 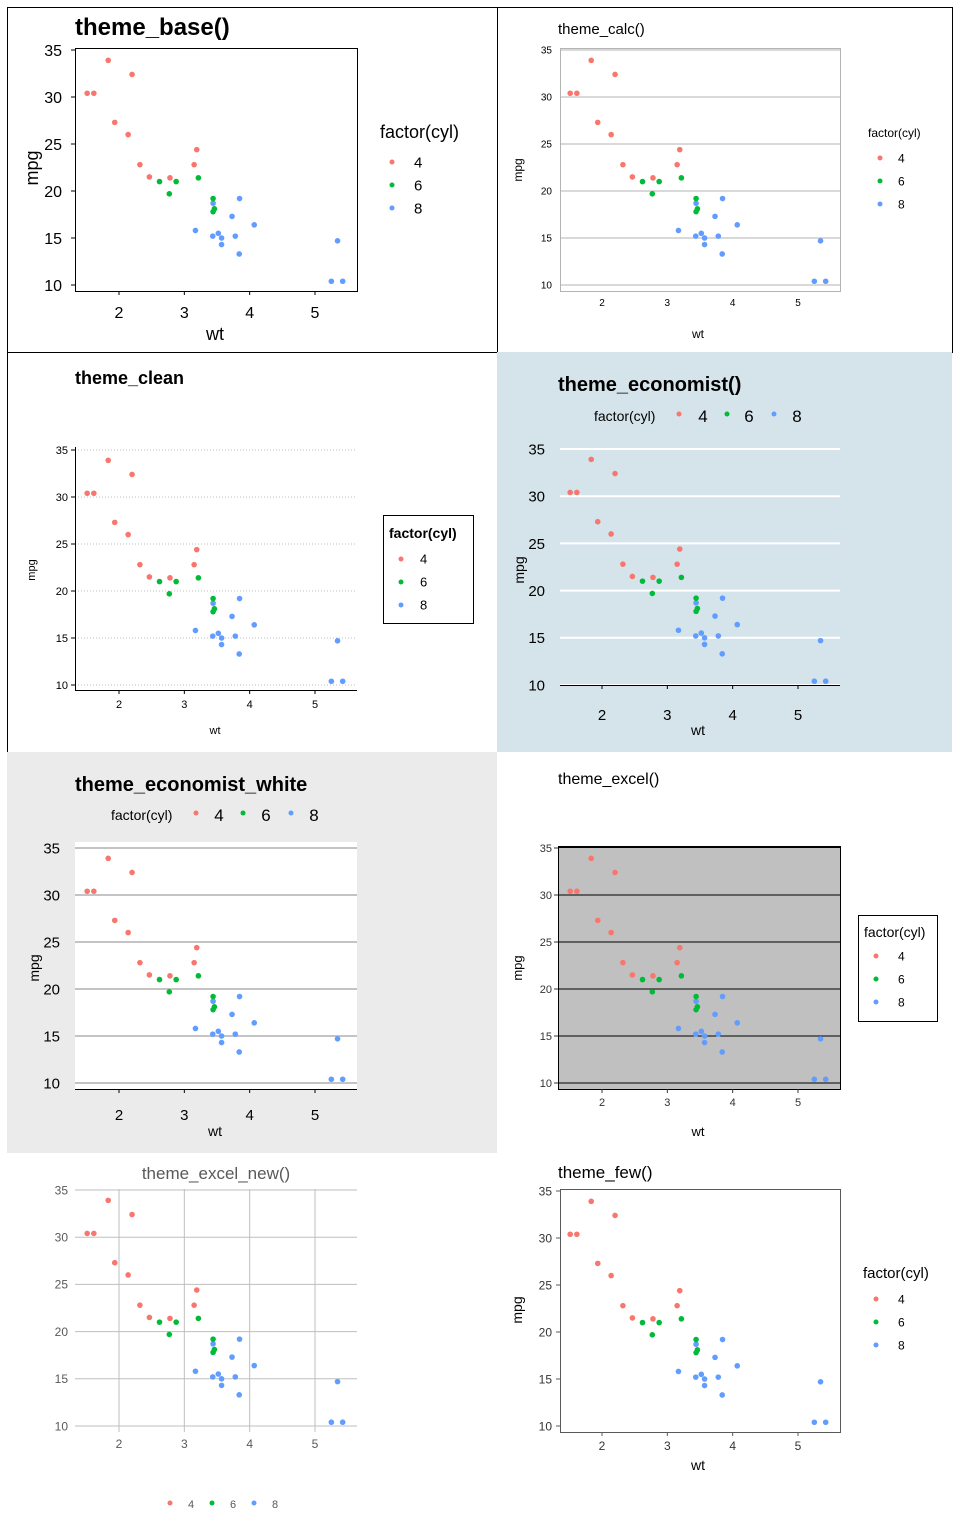 What do you see at coordinates (649, 385) in the screenshot?
I see `panel-title: theme_economist()` at bounding box center [649, 385].